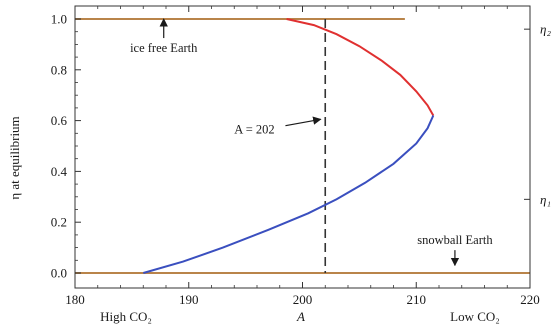  I want to click on annotation-label-2: snowball Earth, so click(455, 240).